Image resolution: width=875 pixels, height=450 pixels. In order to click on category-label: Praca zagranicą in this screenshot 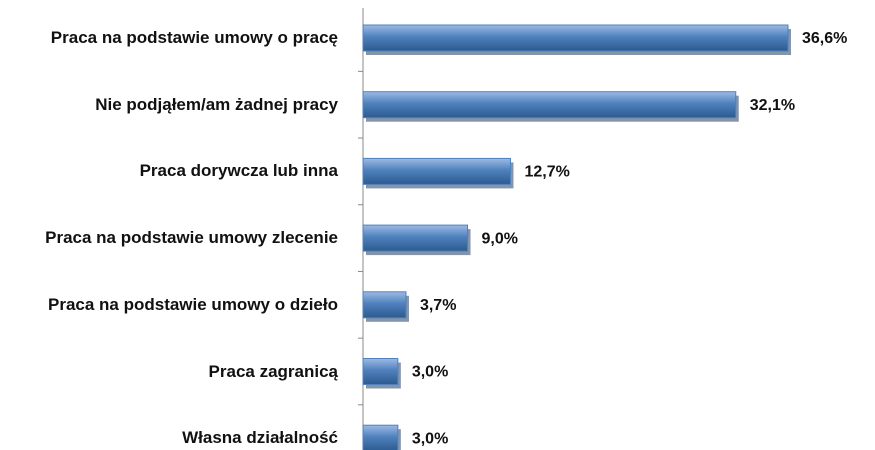, I will do `click(273, 371)`.